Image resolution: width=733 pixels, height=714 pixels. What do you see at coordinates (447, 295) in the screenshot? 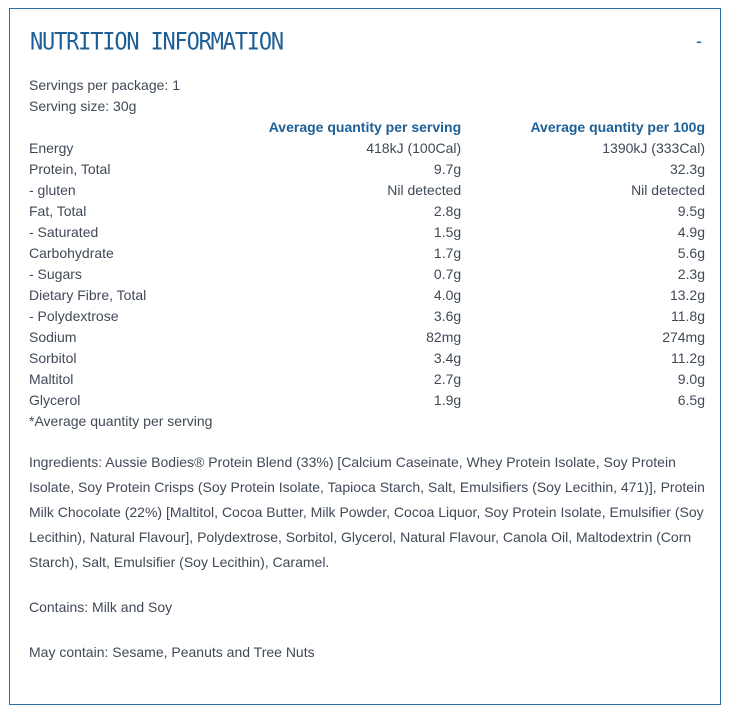
I see `per-serving-value: 4.0g` at bounding box center [447, 295].